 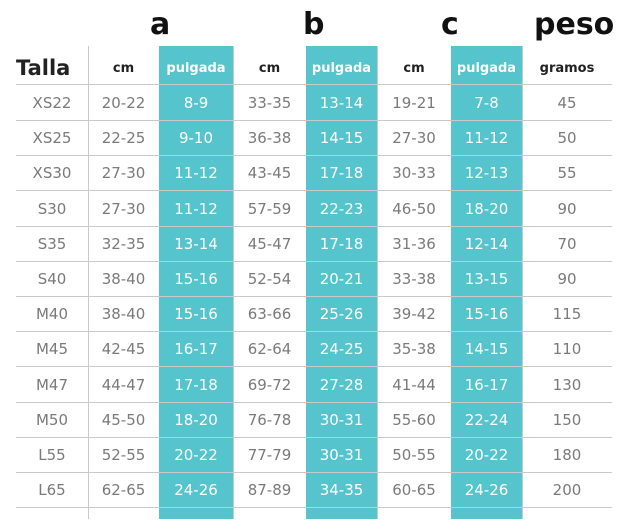 I want to click on header-c-pulgada: pulgada, so click(x=486, y=68).